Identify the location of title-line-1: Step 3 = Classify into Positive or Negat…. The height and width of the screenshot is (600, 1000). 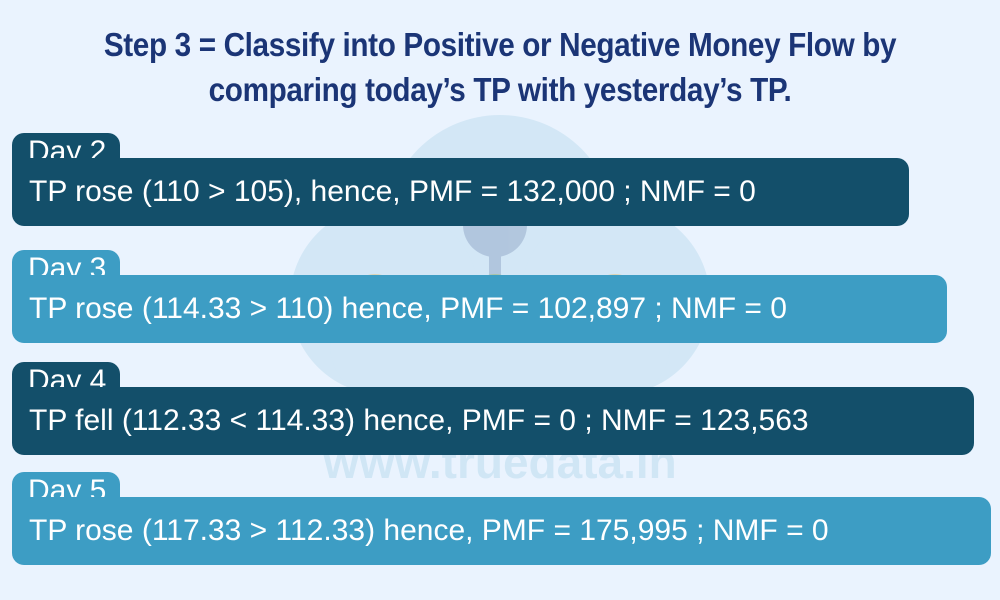
(500, 44).